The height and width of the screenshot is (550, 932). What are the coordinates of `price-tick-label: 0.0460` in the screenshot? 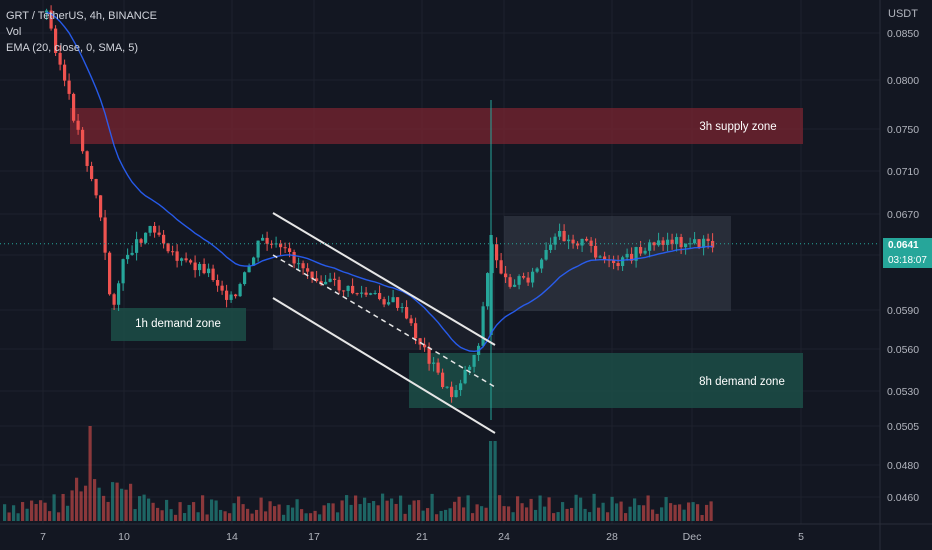 It's located at (903, 498).